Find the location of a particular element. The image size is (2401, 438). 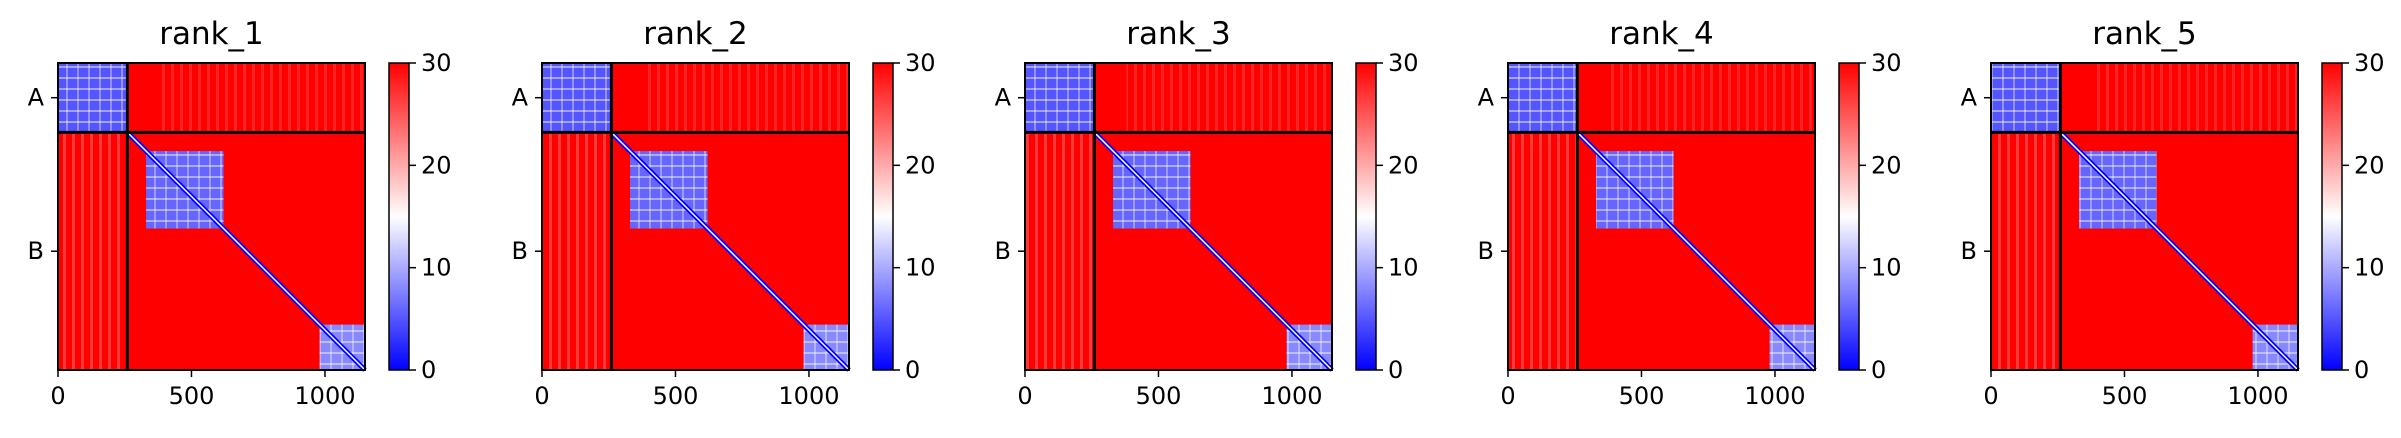

panel-title: rank_2 is located at coordinates (695, 34).